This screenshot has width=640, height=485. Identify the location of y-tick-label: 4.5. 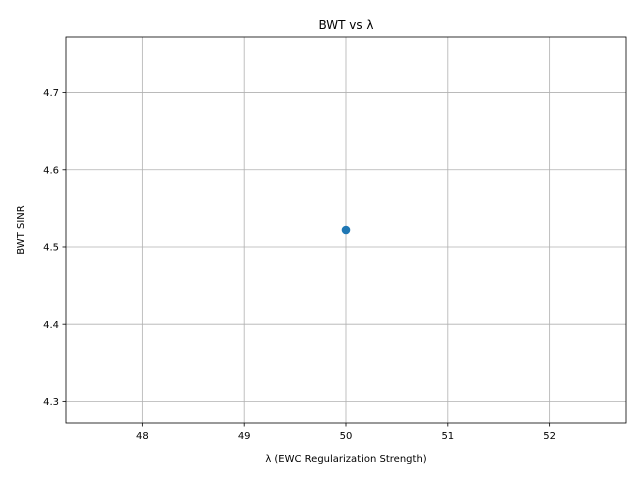
(51, 248).